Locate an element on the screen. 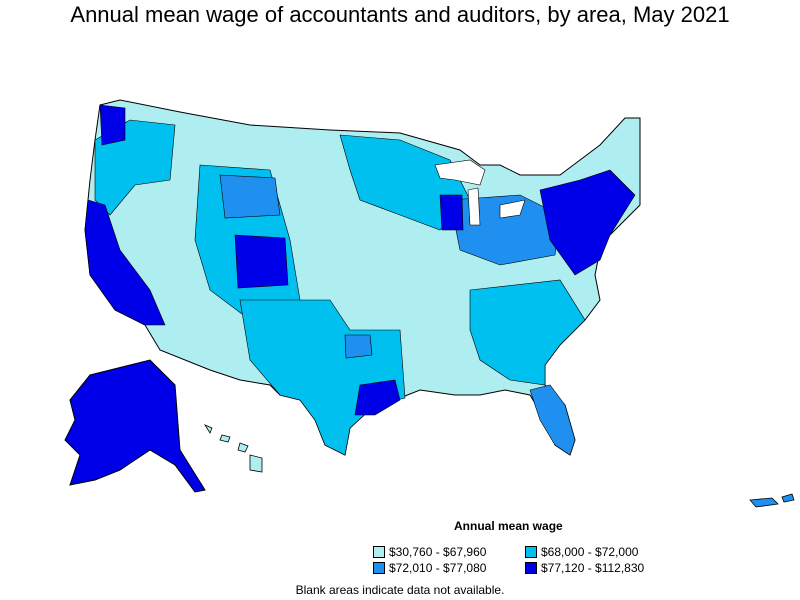  region-northeast is located at coordinates (587, 222).